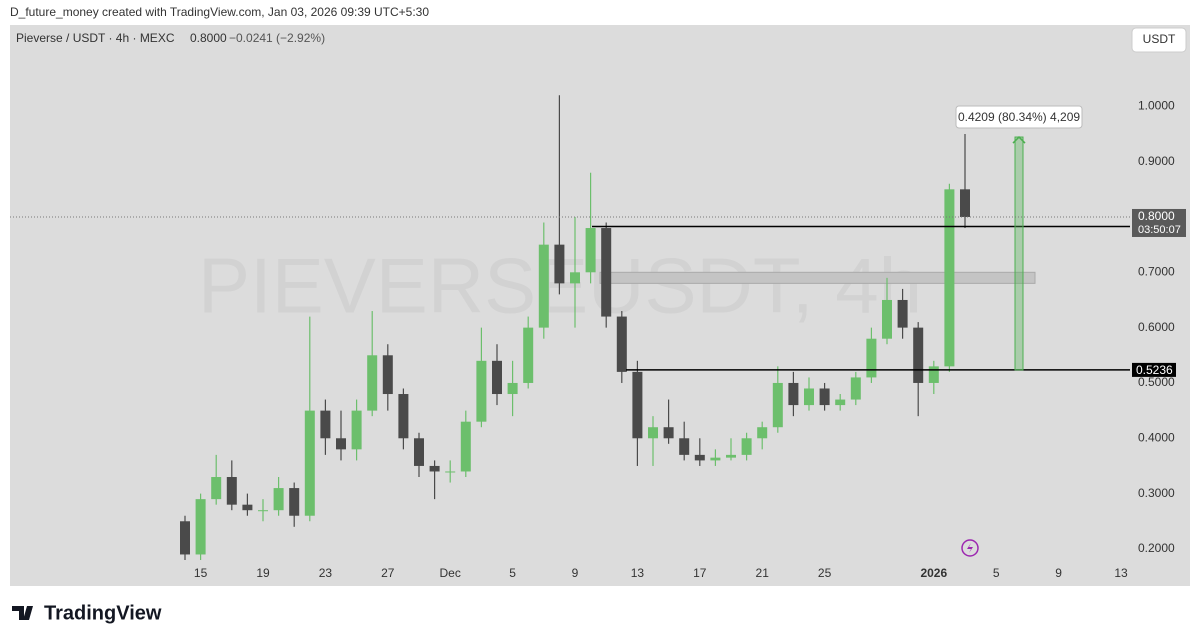  I want to click on currency-label: USDT, so click(1159, 39).